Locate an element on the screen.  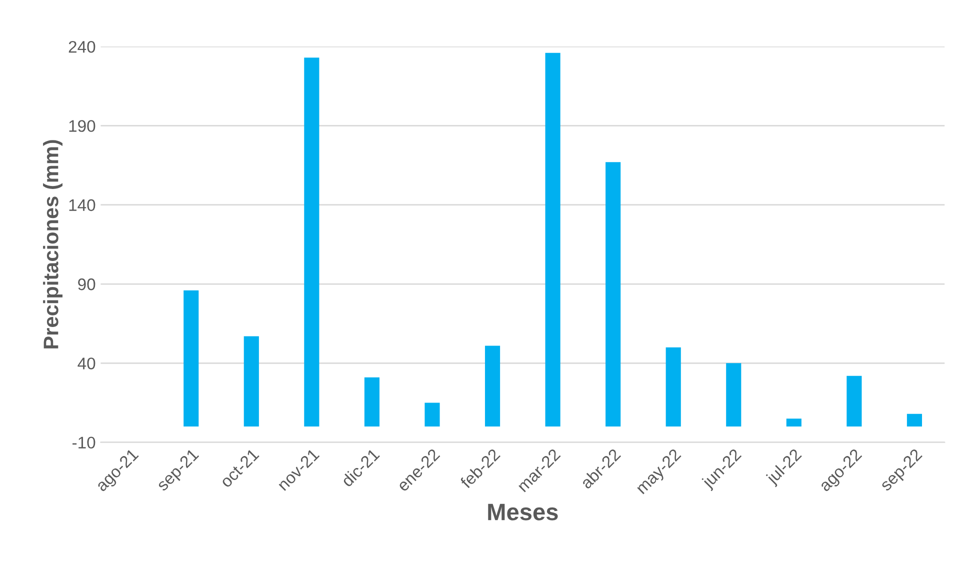
x-axis-title: Meses is located at coordinates (523, 512).